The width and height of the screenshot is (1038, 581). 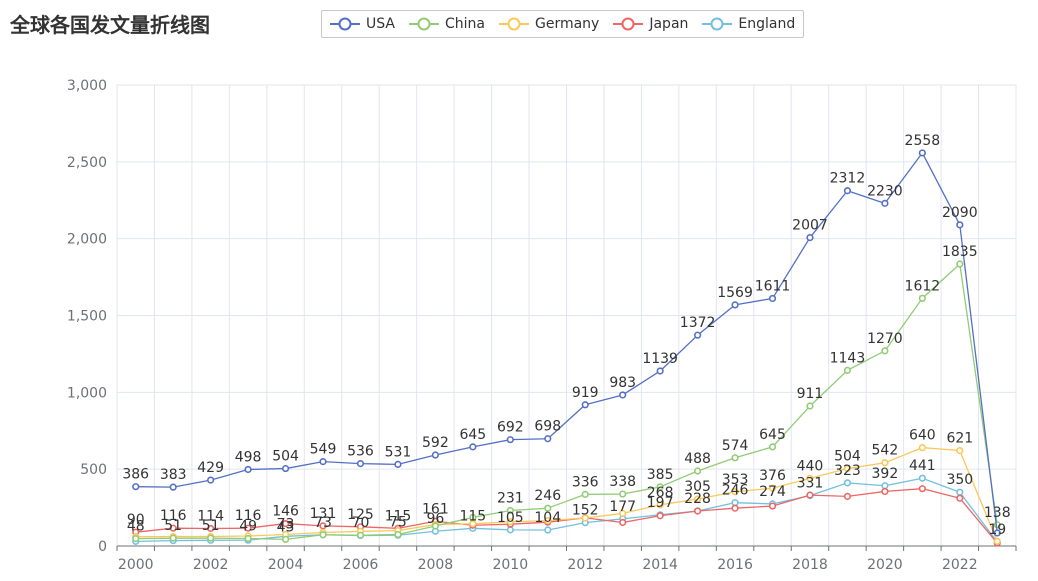 What do you see at coordinates (585, 565) in the screenshot?
I see `x-tick-label: 2012` at bounding box center [585, 565].